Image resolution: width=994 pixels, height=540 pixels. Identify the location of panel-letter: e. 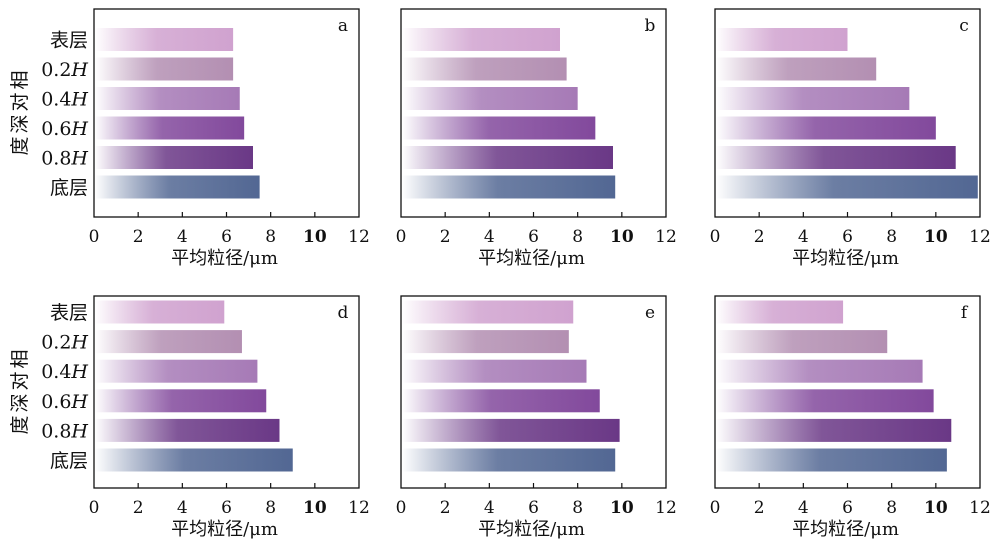
(650, 313).